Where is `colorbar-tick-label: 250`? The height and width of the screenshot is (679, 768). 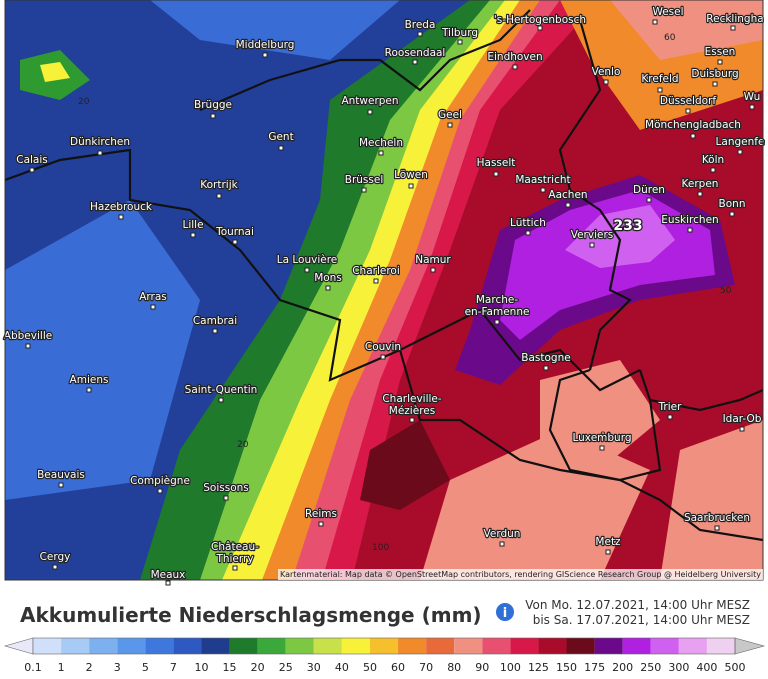 colorbar-tick-label: 250 is located at coordinates (650, 667).